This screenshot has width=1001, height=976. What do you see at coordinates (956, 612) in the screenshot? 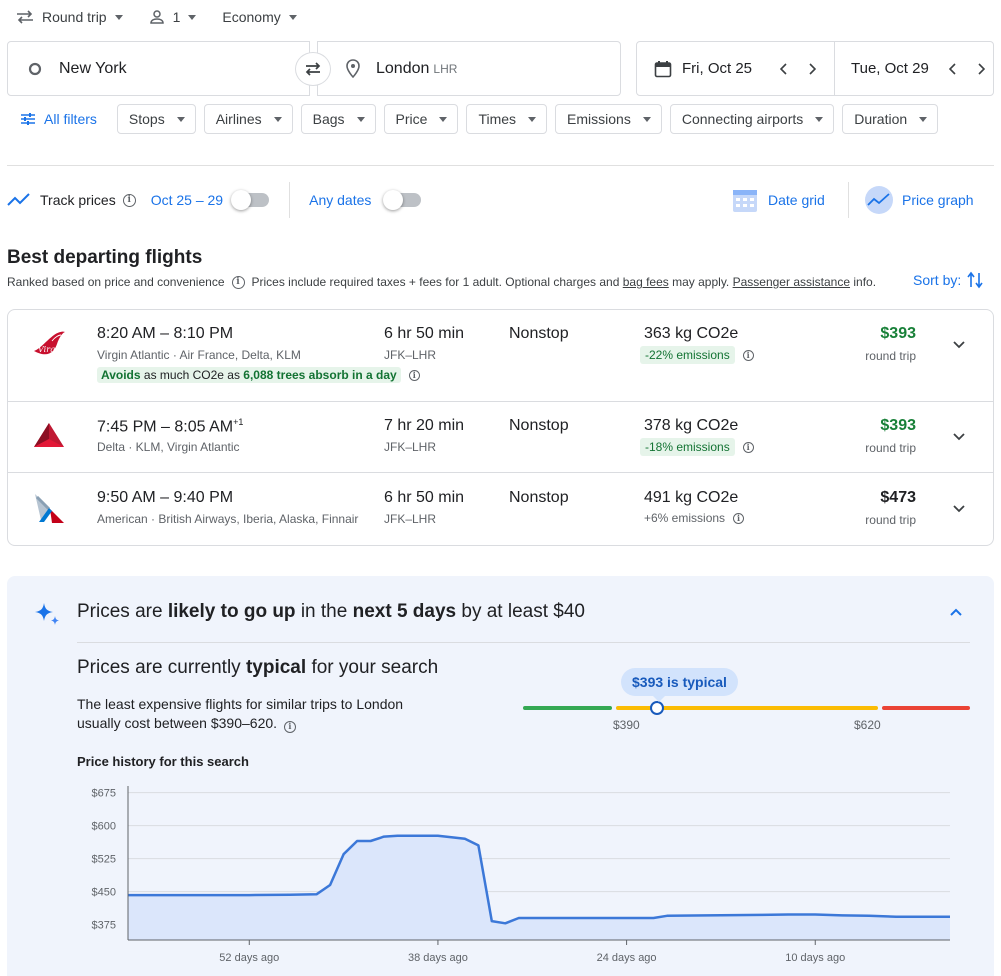
I see `collapse-chevron-icon` at bounding box center [956, 612].